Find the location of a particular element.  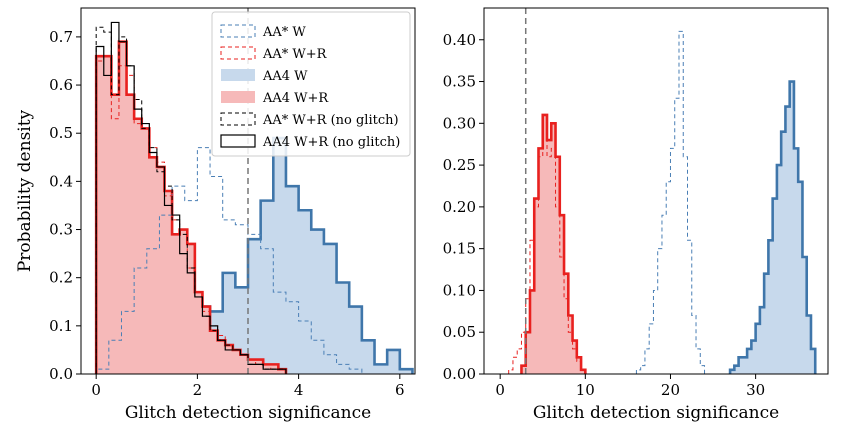

p0-ytick-label: 0.2 is located at coordinates (61, 278).